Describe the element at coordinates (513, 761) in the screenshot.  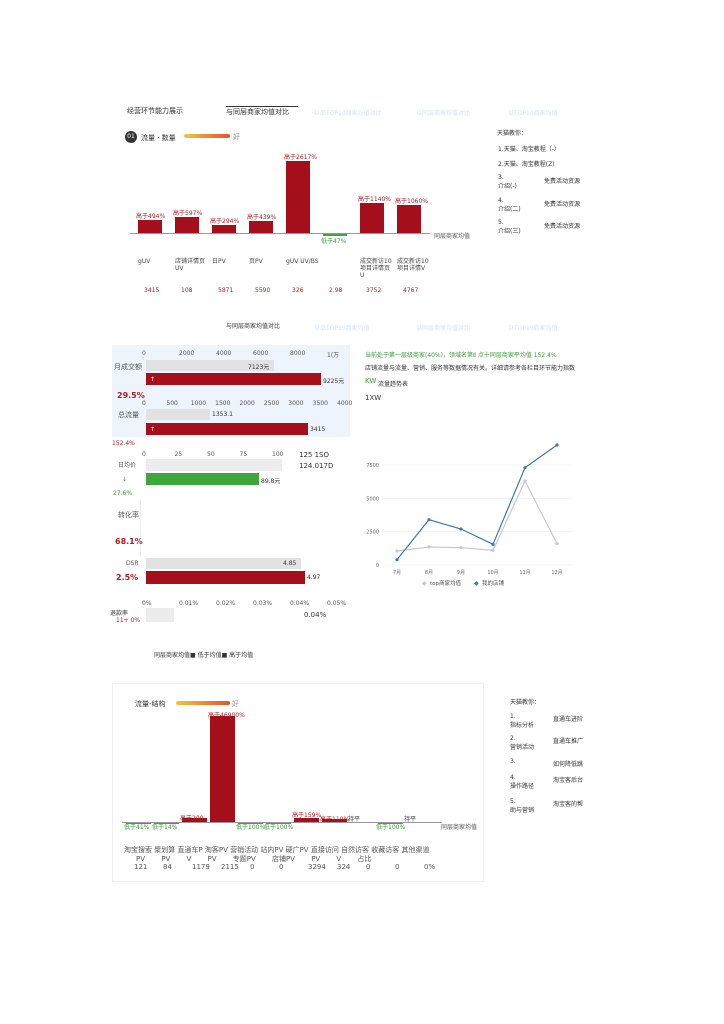
I see `tip-number: 3.` at that location.